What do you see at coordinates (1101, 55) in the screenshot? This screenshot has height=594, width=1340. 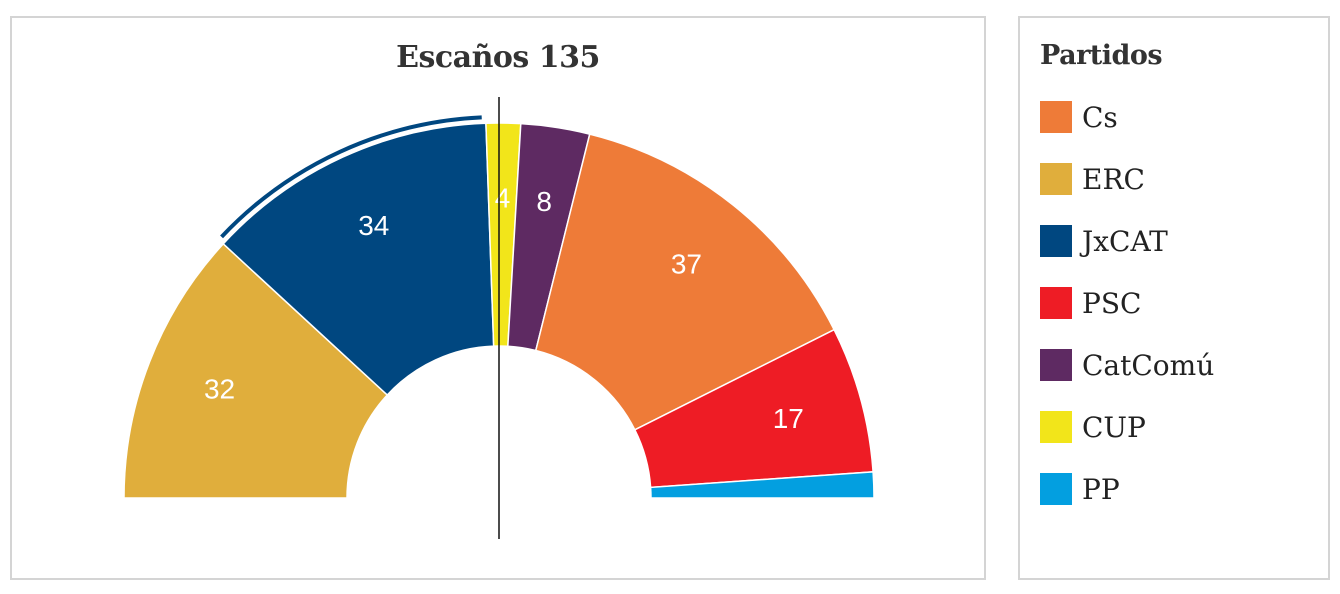 I see `legend-title: Partidos` at bounding box center [1101, 55].